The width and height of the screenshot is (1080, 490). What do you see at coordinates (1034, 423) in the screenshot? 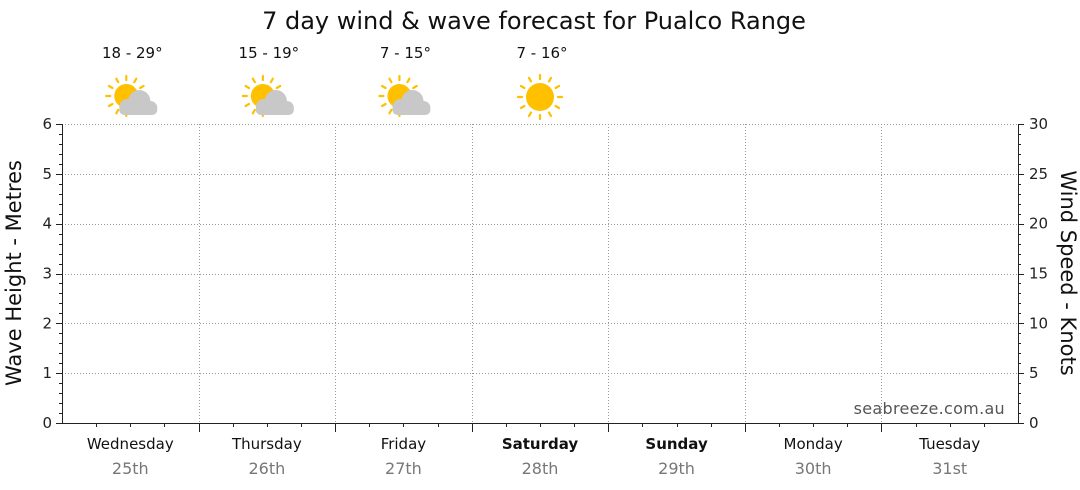
I see `right-tick-label: 0` at bounding box center [1034, 423].